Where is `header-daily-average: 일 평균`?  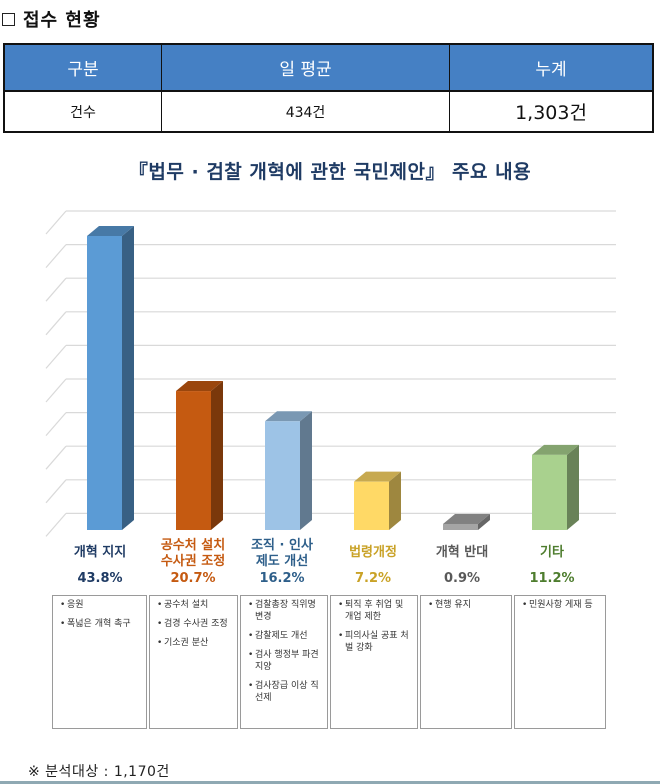 header-daily-average: 일 평균 is located at coordinates (305, 67).